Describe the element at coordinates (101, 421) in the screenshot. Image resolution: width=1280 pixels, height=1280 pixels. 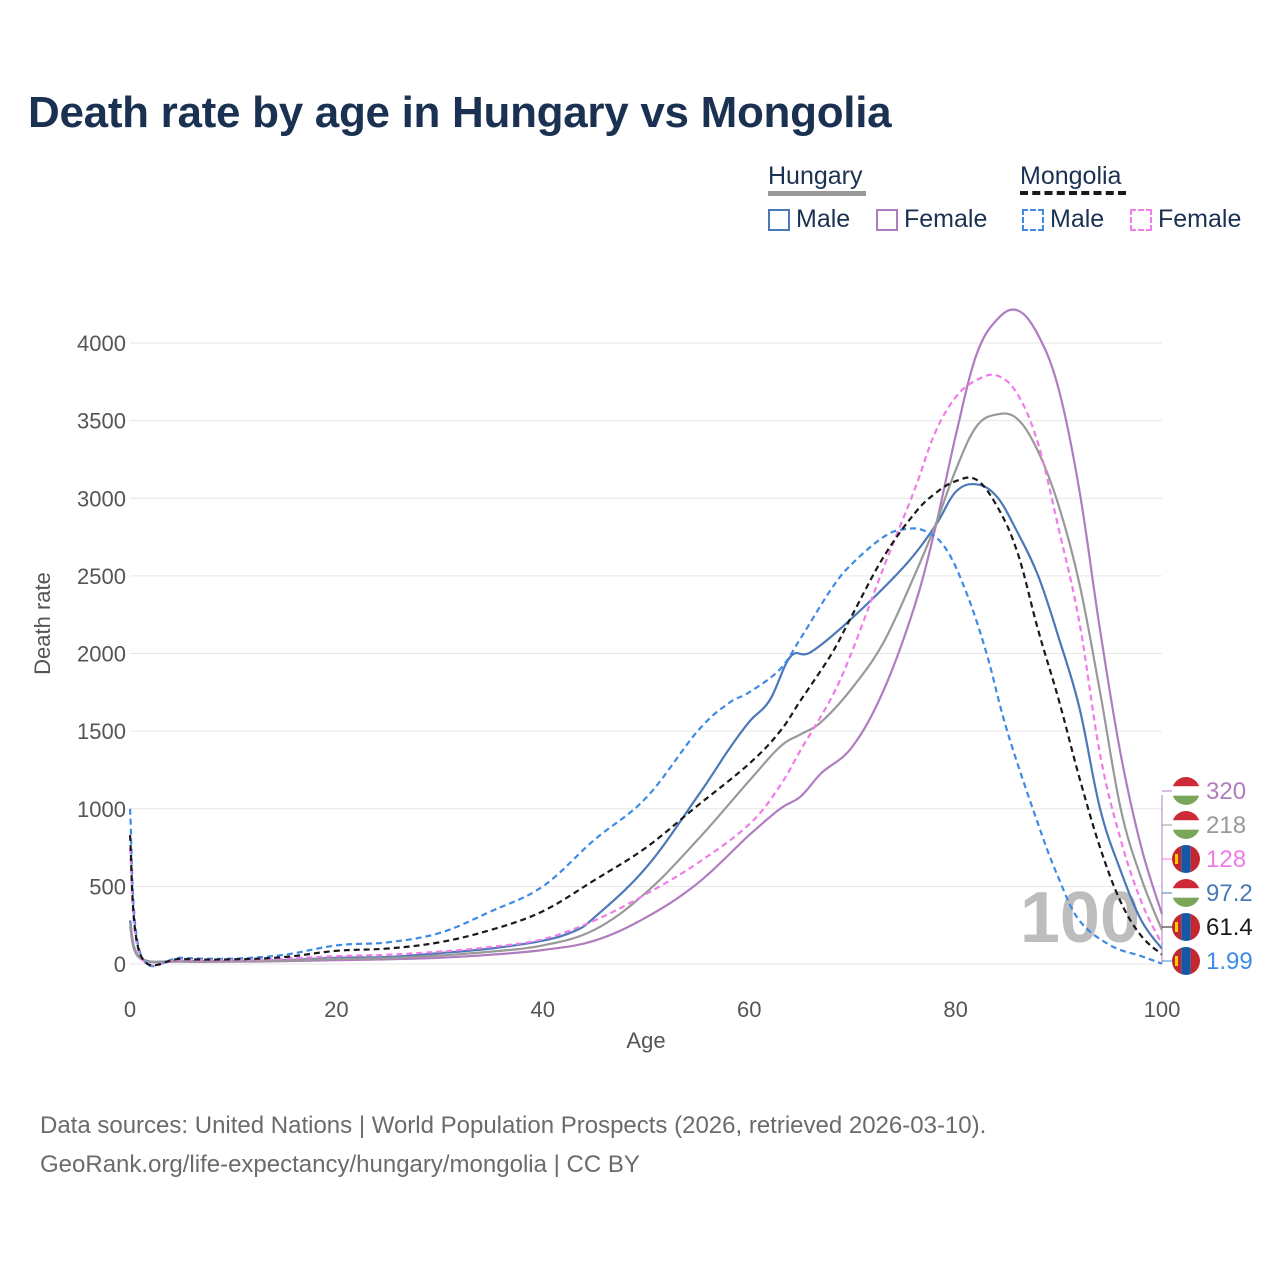
I see `y-tick-label: 3500` at that location.